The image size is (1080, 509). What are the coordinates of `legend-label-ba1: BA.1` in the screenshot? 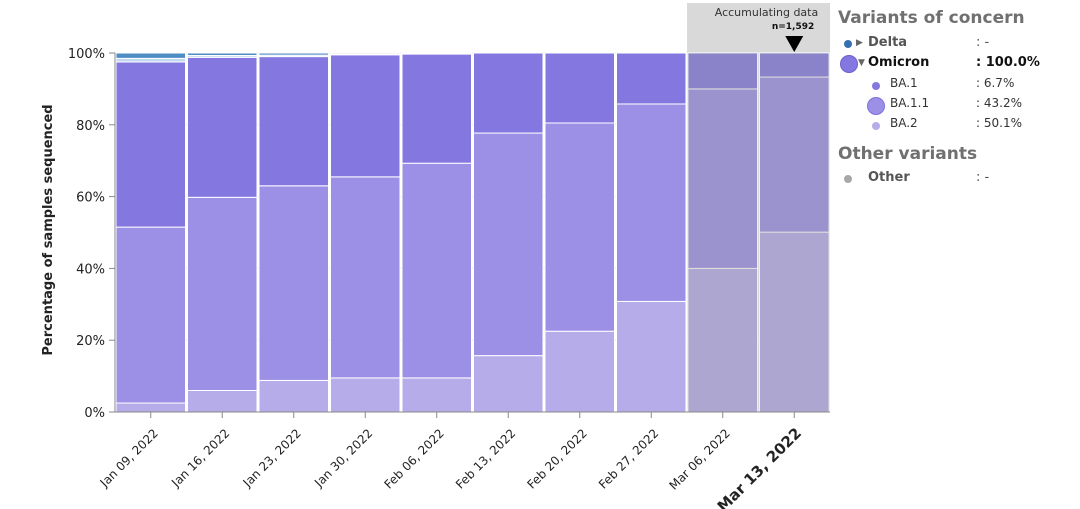 It's located at (904, 83).